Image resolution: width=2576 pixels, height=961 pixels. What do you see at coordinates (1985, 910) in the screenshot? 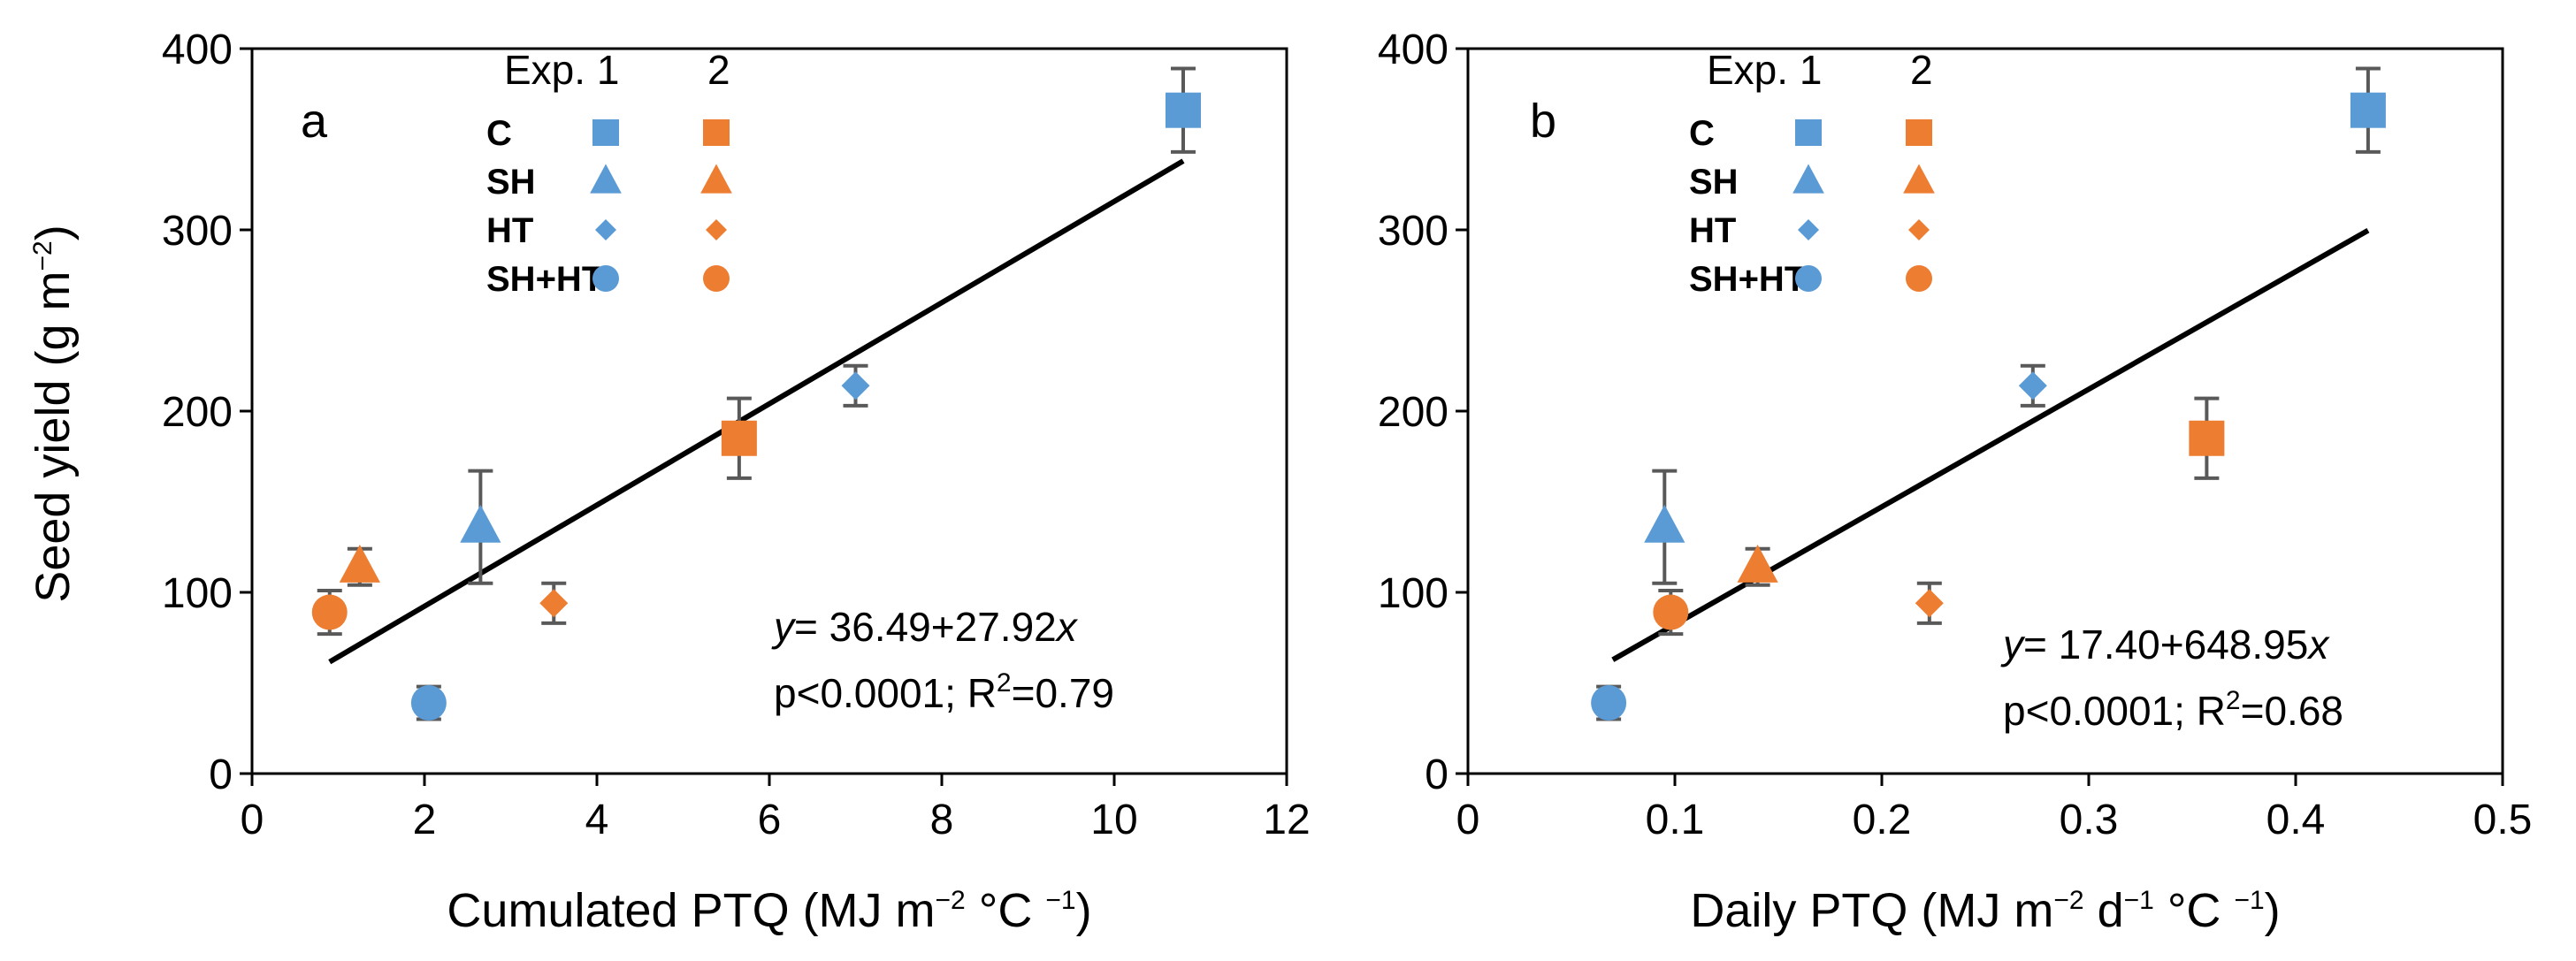
I see `x-axis-title: Daily PTQ (MJ m−2 d−1 °C −1)` at bounding box center [1985, 910].